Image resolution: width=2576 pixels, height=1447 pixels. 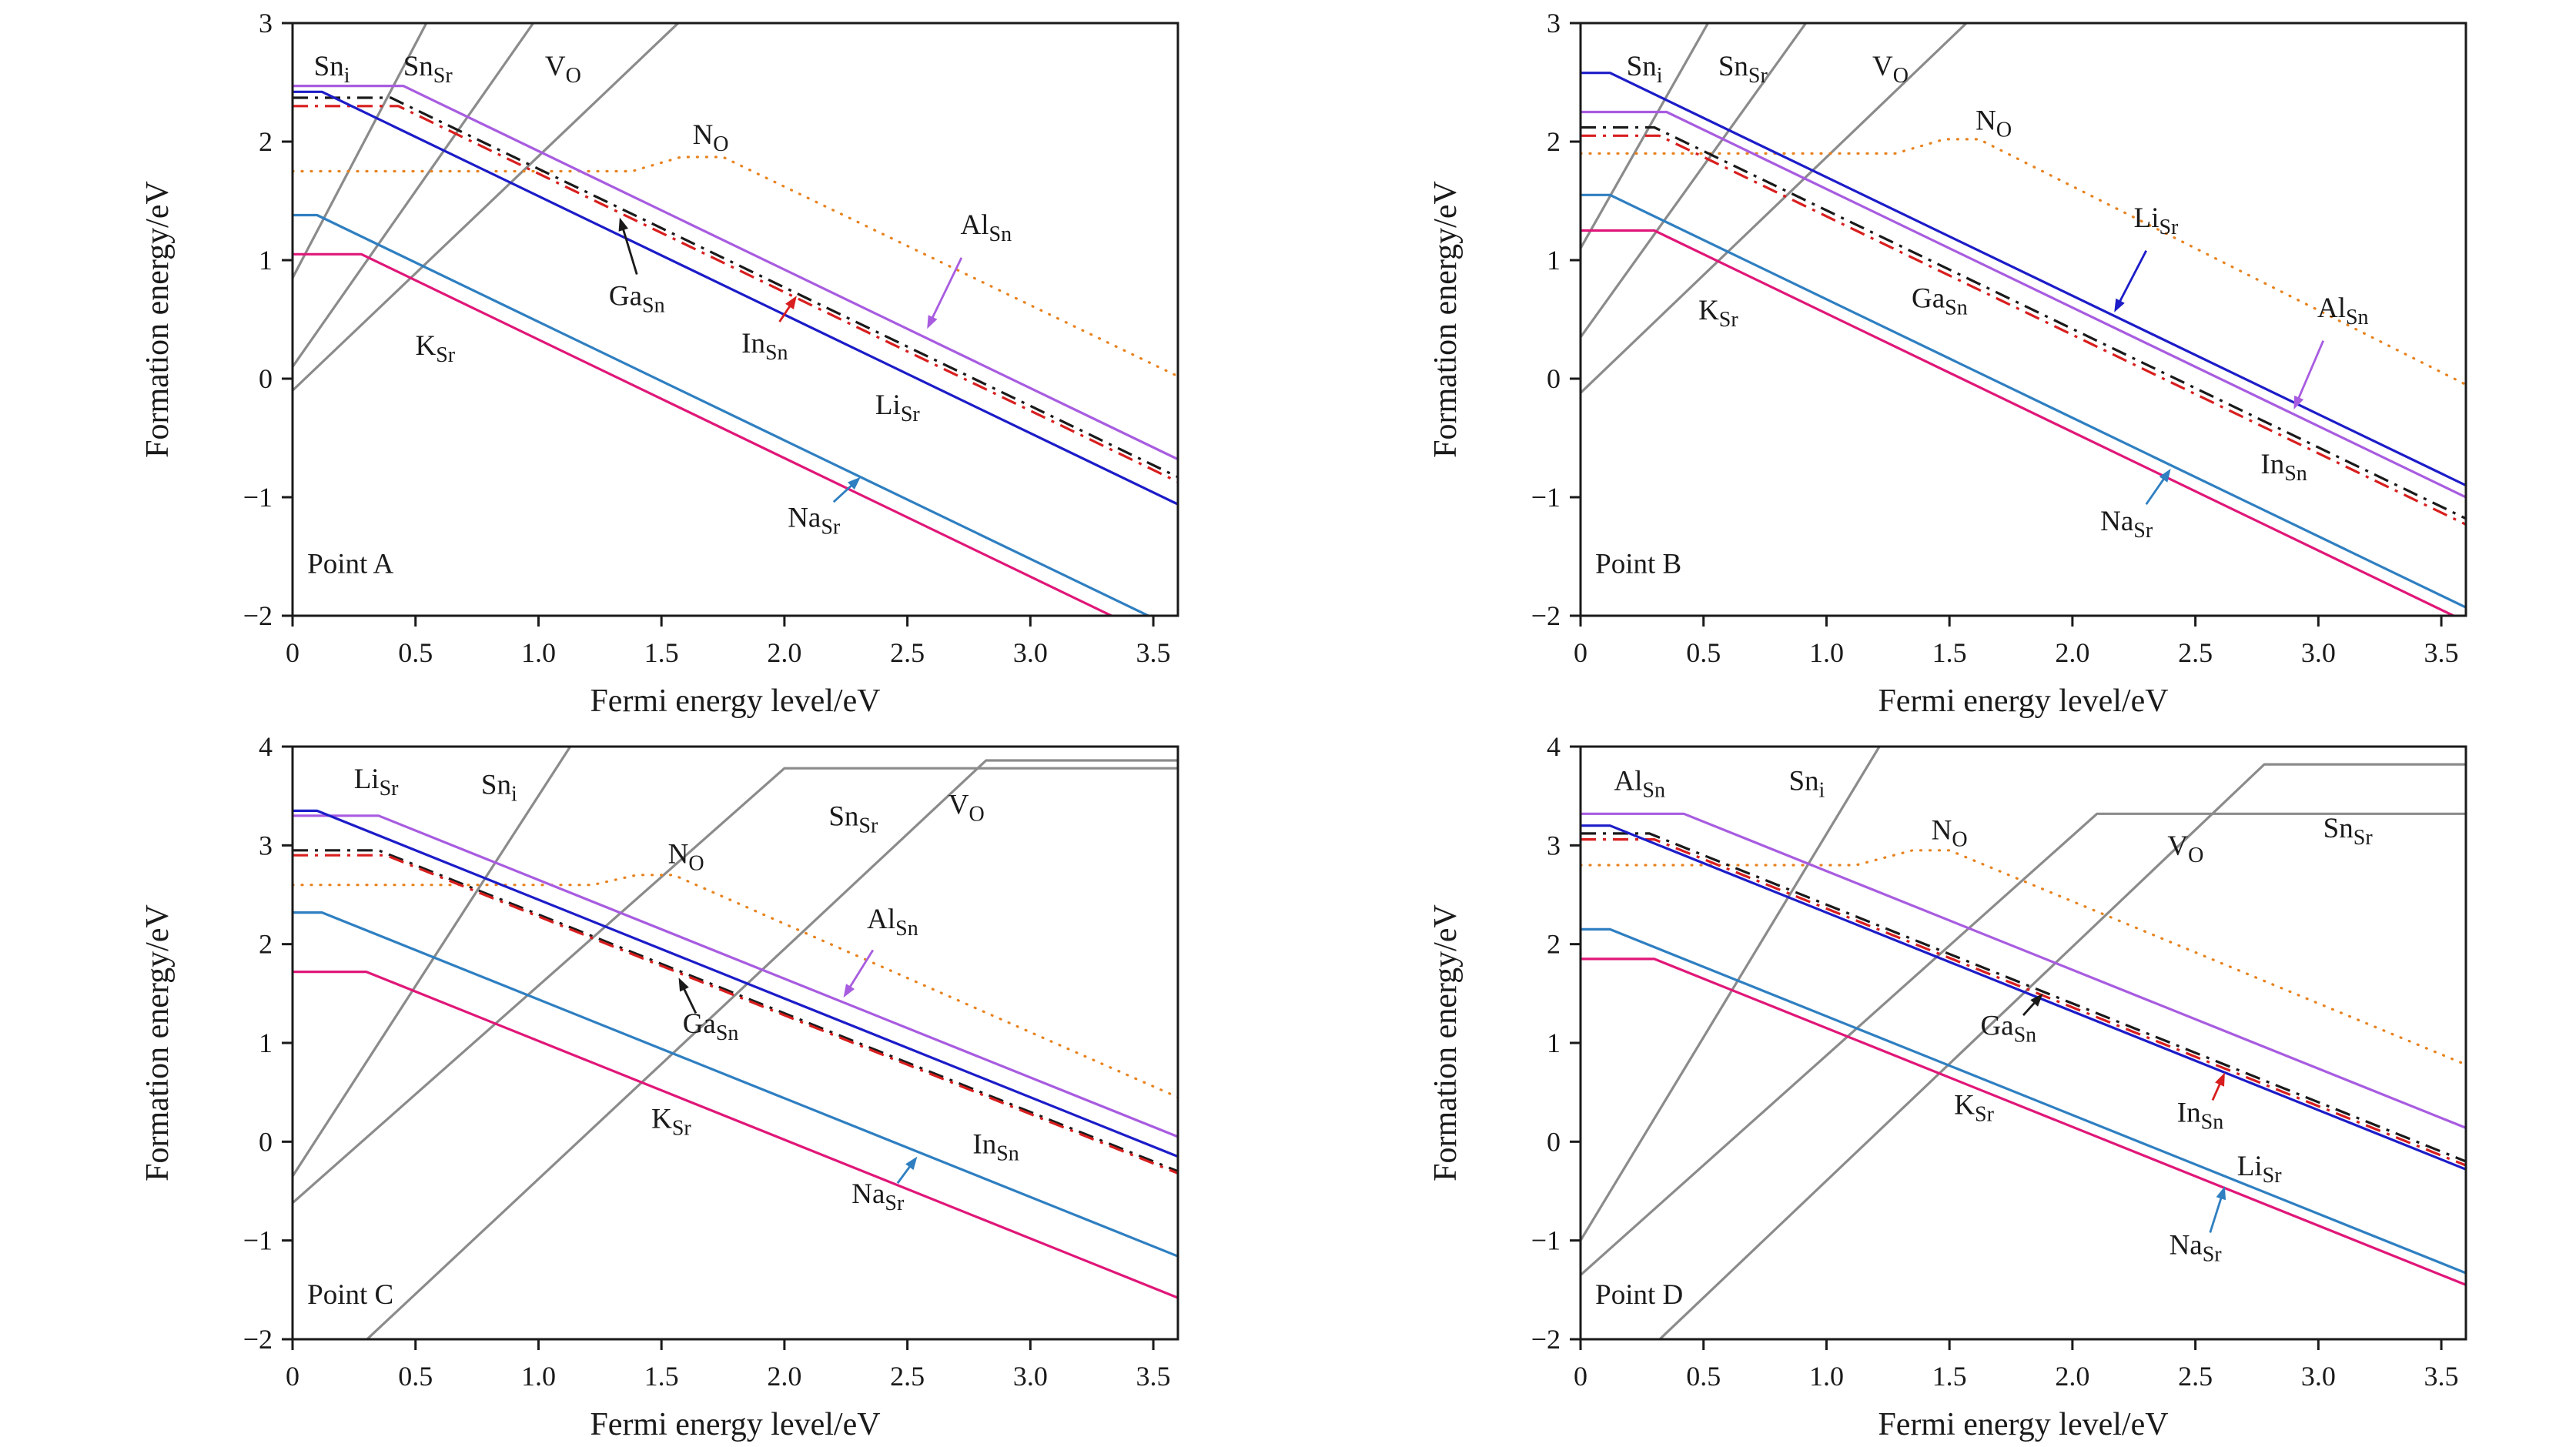 I want to click on svg-text: Point A, so click(x=350, y=564).